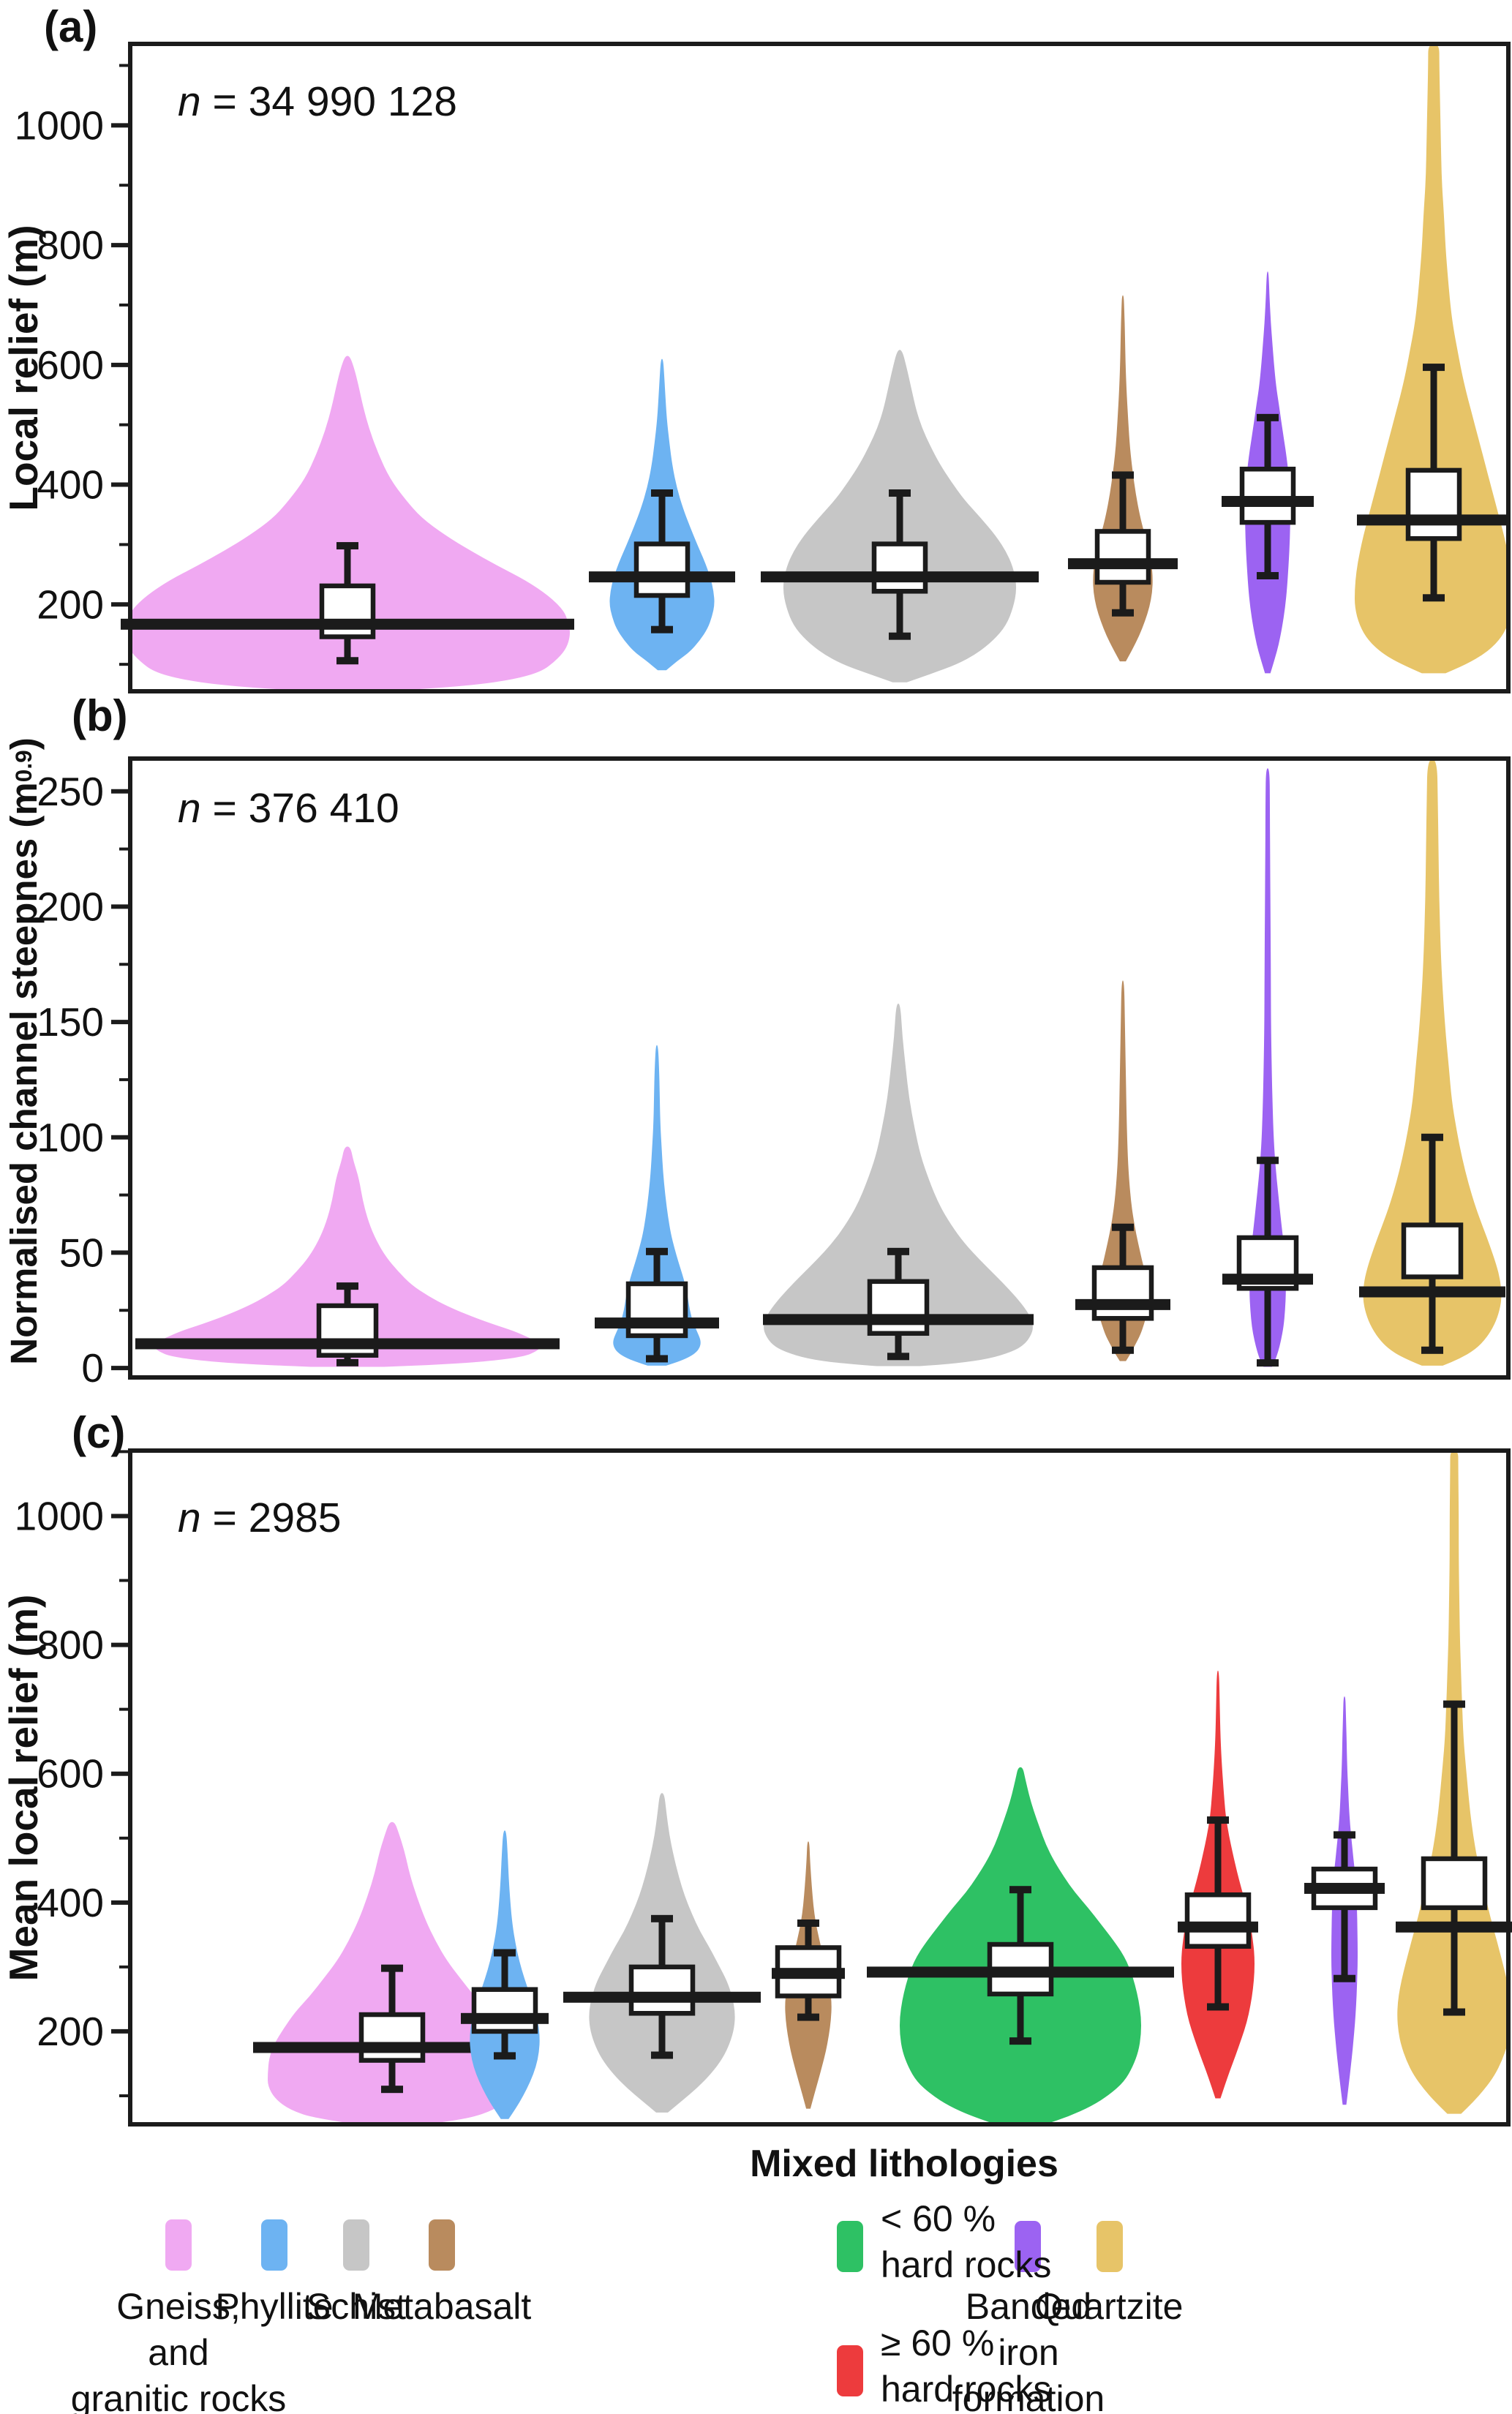  I want to click on legend-swatch-mixed-ge60, so click(850, 2370).